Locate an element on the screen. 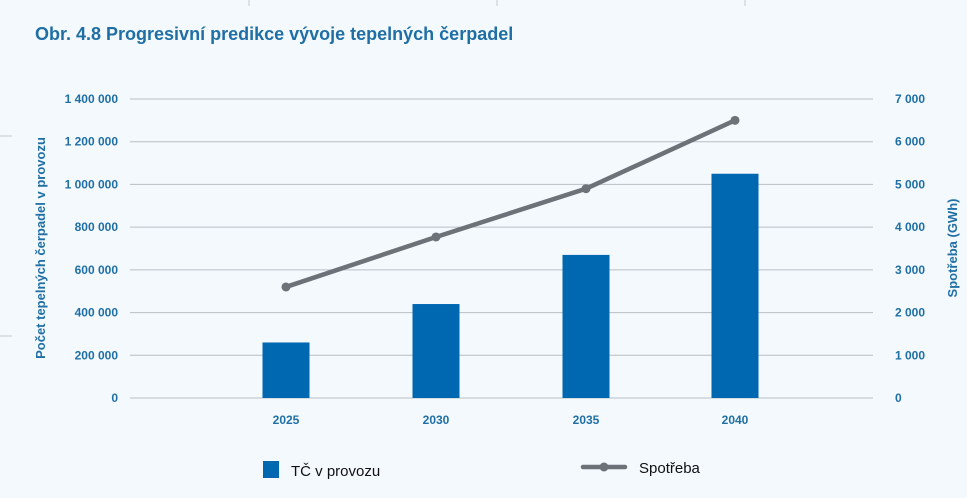 This screenshot has height=498, width=967. x-tick-label: 2035 is located at coordinates (586, 420).